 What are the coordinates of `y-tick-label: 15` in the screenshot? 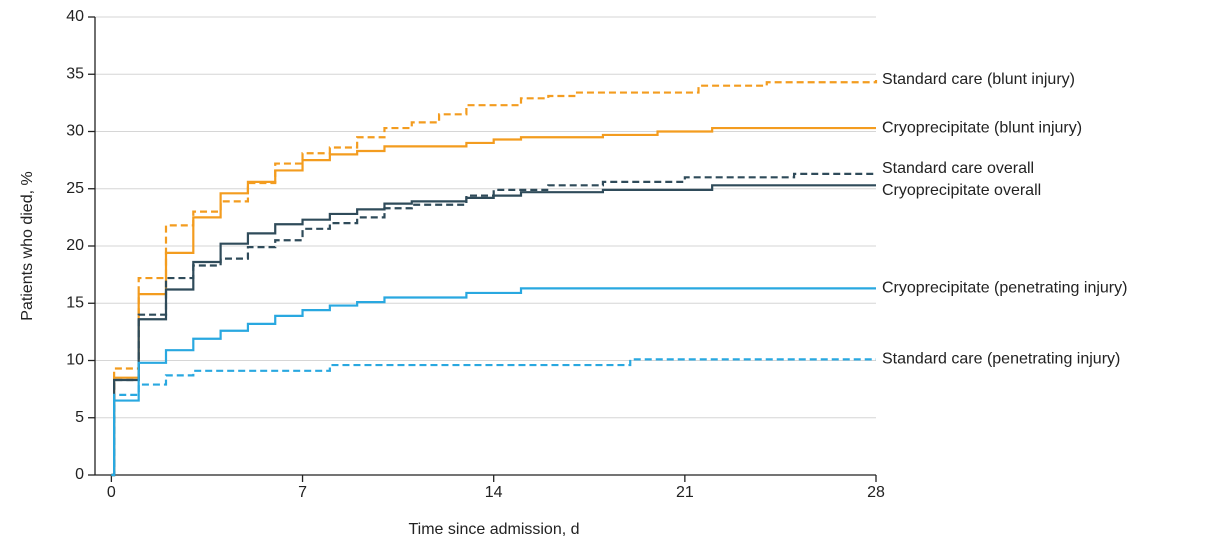 It's located at (75, 302).